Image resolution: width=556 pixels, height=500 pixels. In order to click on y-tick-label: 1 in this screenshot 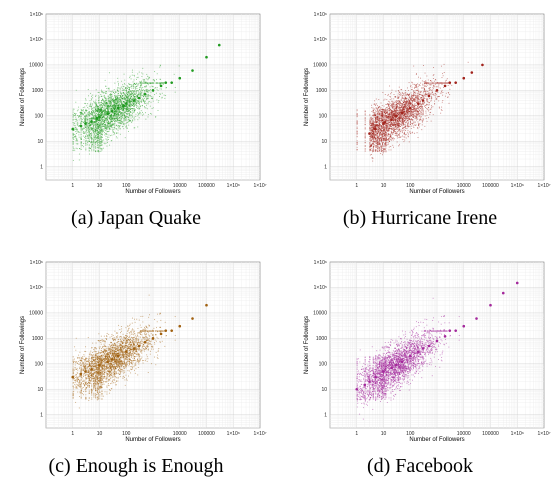, I will do `click(325, 167)`.